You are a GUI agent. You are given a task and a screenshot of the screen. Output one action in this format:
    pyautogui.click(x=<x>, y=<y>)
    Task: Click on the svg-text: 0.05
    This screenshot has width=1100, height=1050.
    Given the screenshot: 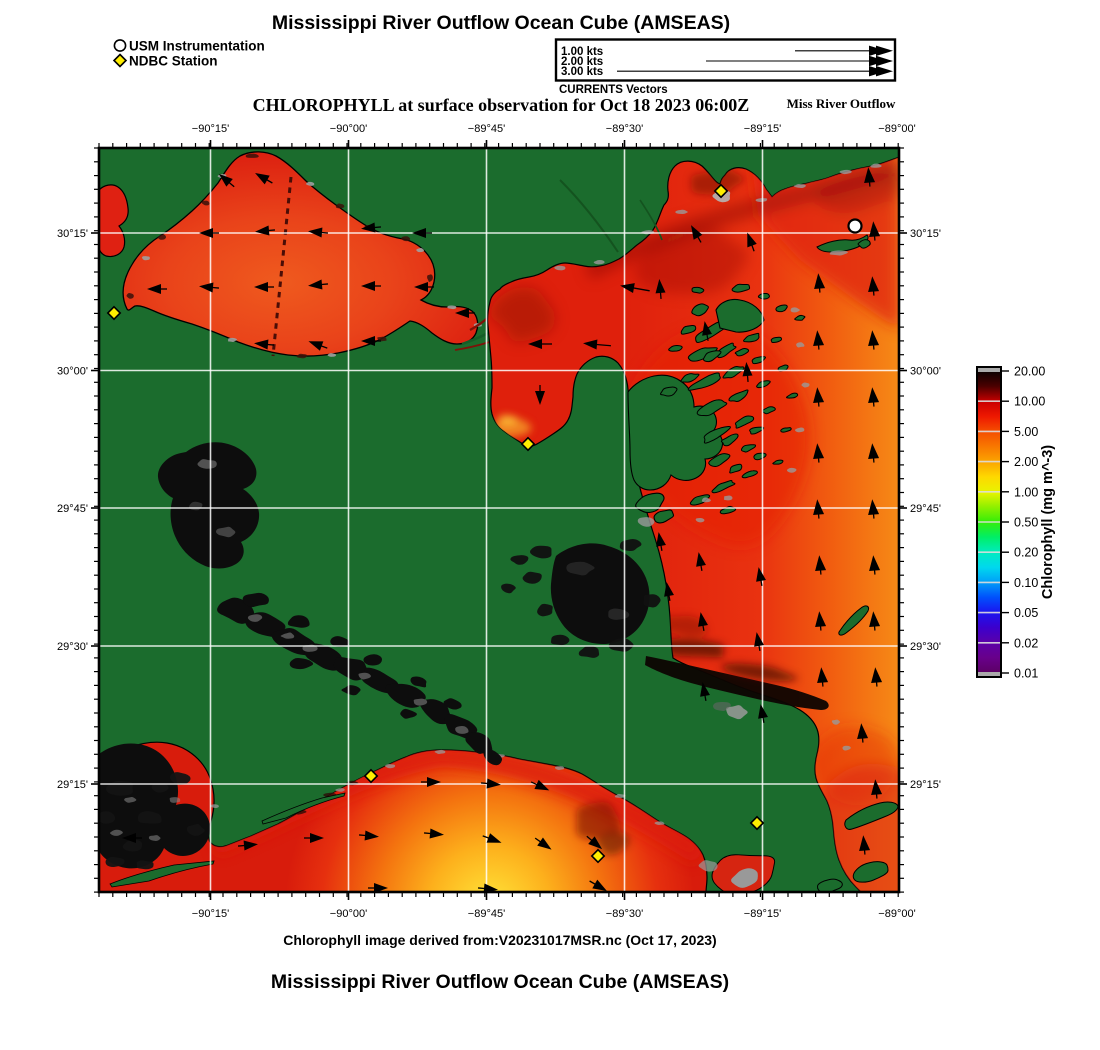 What is the action you would take?
    pyautogui.click(x=1026, y=613)
    